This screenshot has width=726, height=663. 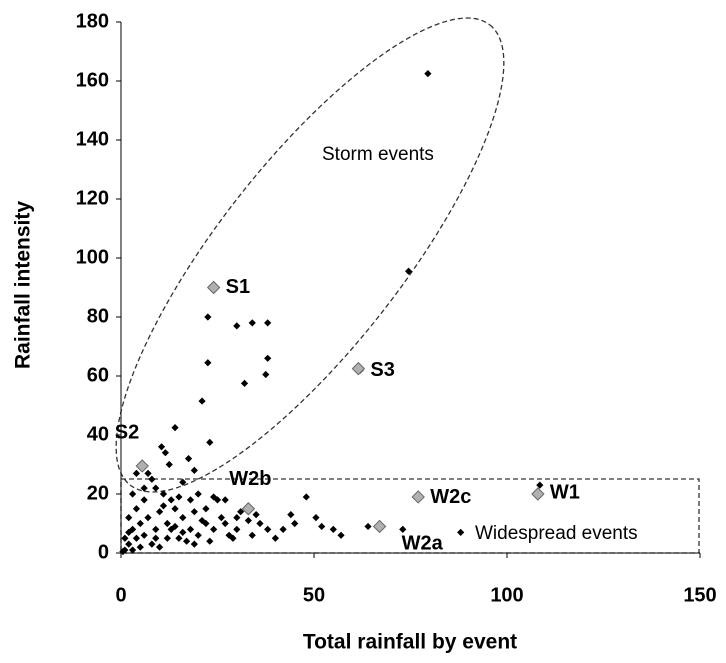 What do you see at coordinates (250, 479) in the screenshot?
I see `point-label: W2b` at bounding box center [250, 479].